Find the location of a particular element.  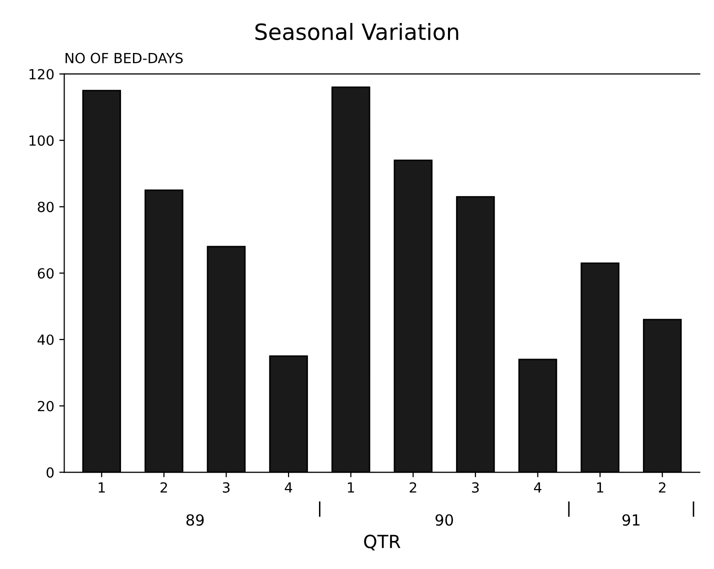

y-tick-label: 100 is located at coordinates (42, 140).